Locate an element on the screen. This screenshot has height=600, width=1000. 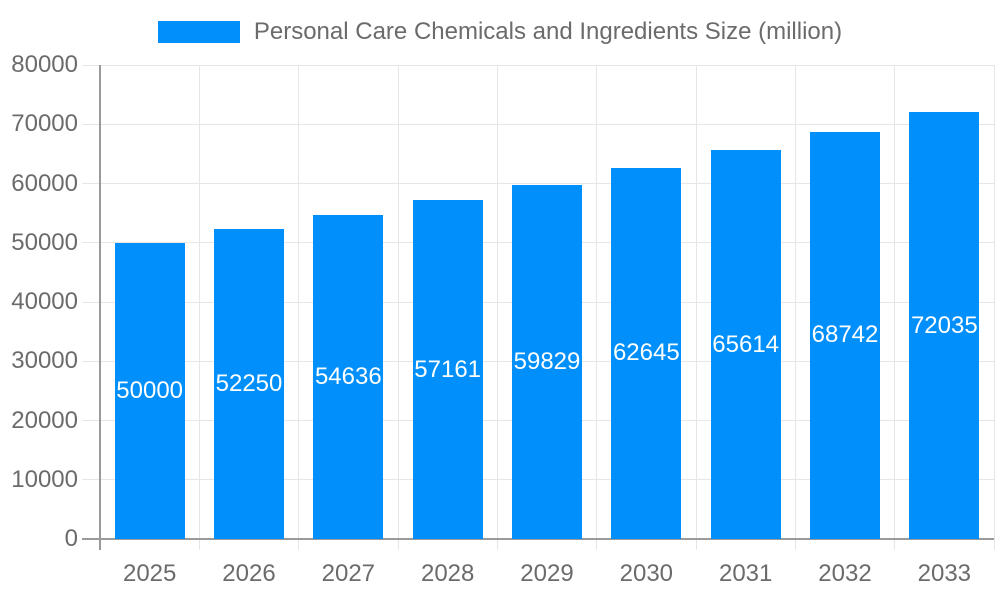
x-axis-label: 2025 is located at coordinates (149, 573).